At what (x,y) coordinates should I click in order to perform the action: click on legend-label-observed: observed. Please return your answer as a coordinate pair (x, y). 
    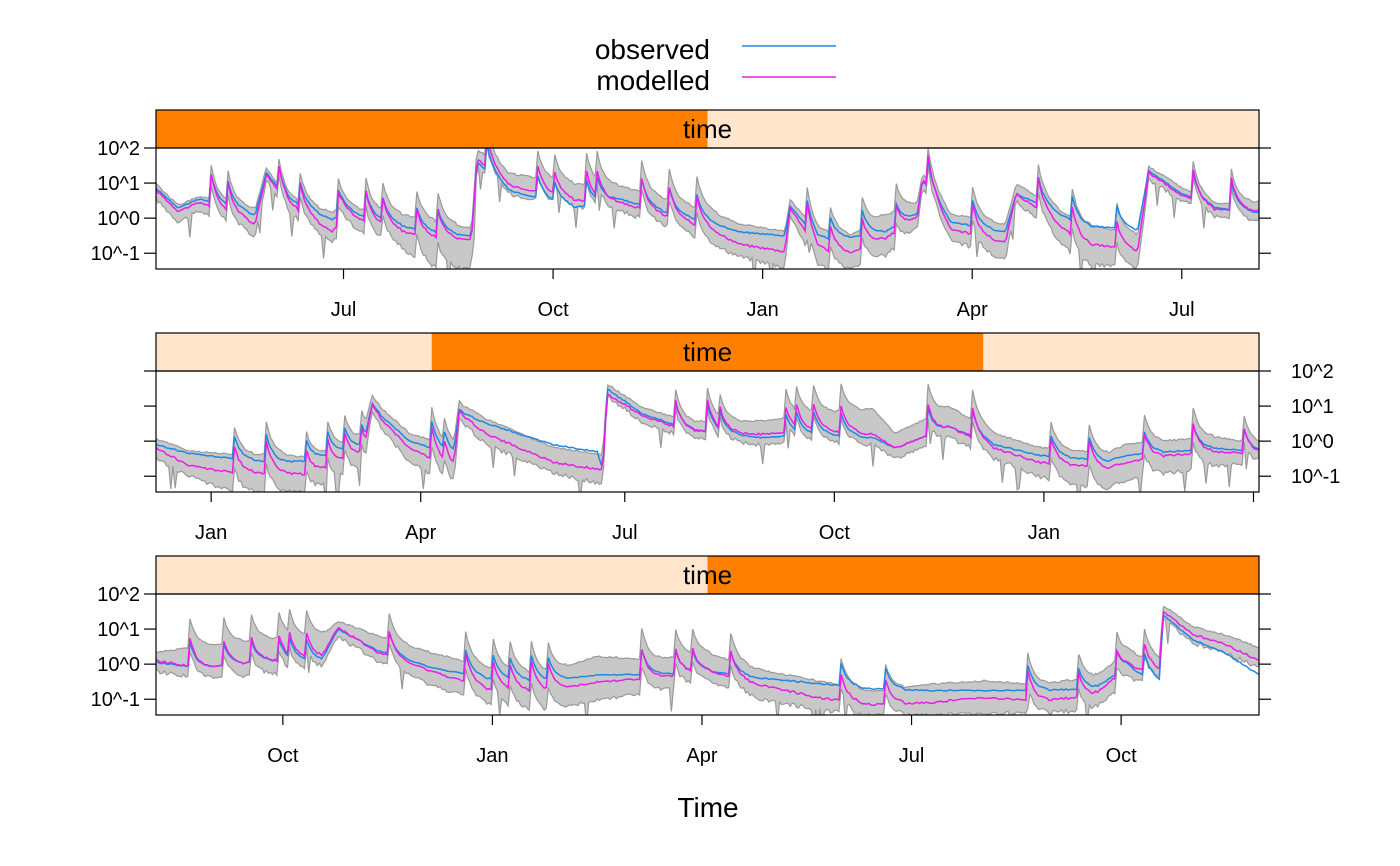
    Looking at the image, I should click on (652, 49).